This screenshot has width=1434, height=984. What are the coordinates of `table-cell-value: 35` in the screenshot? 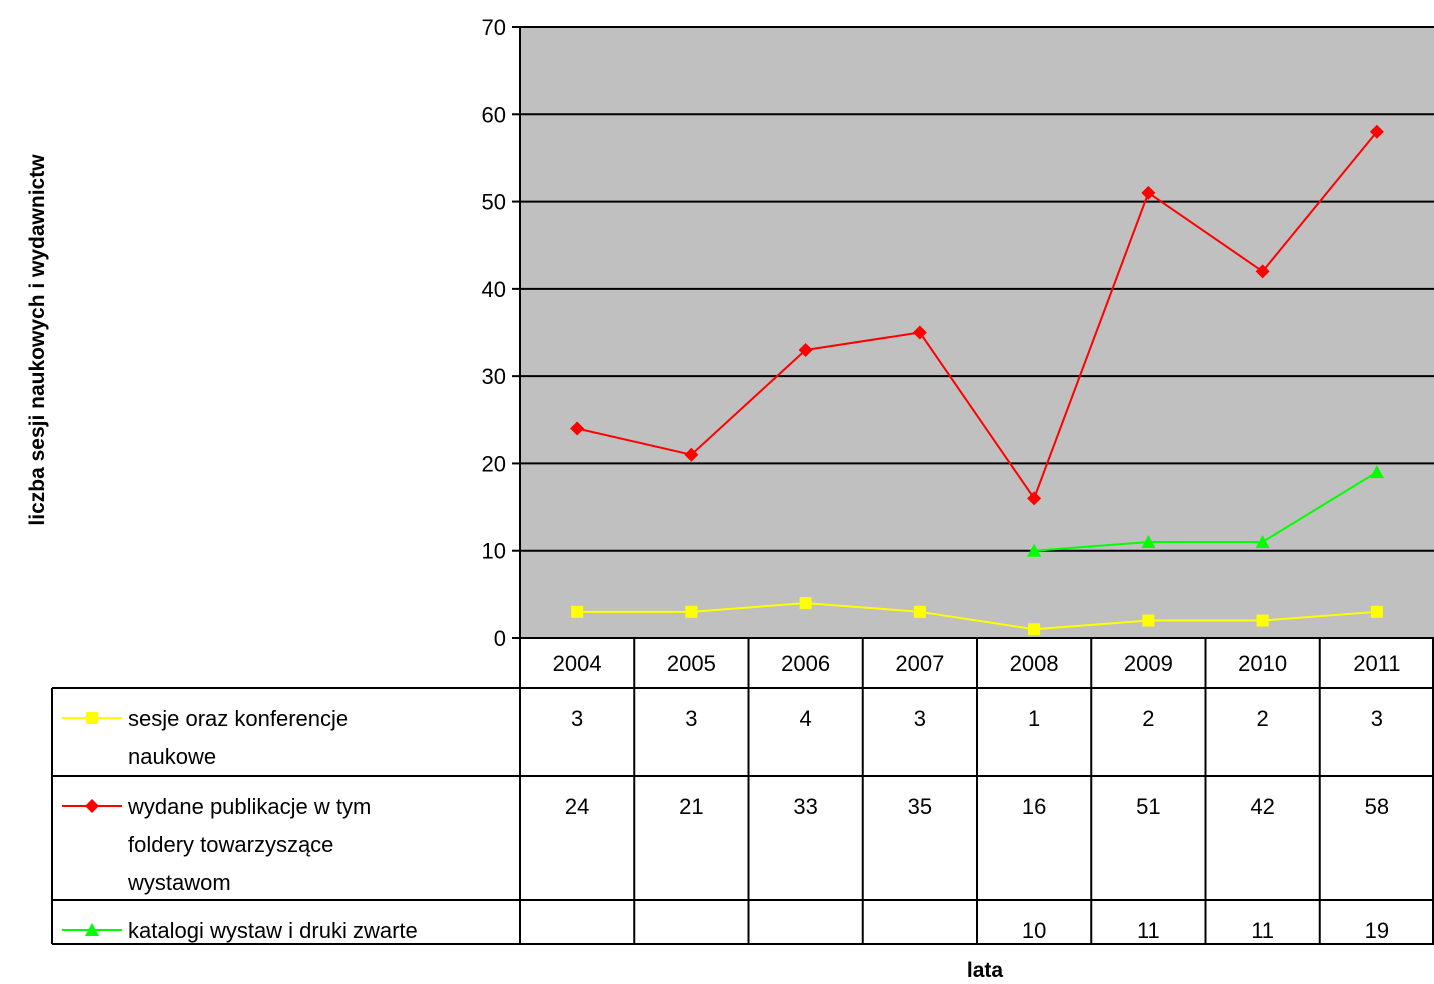 It's located at (920, 806).